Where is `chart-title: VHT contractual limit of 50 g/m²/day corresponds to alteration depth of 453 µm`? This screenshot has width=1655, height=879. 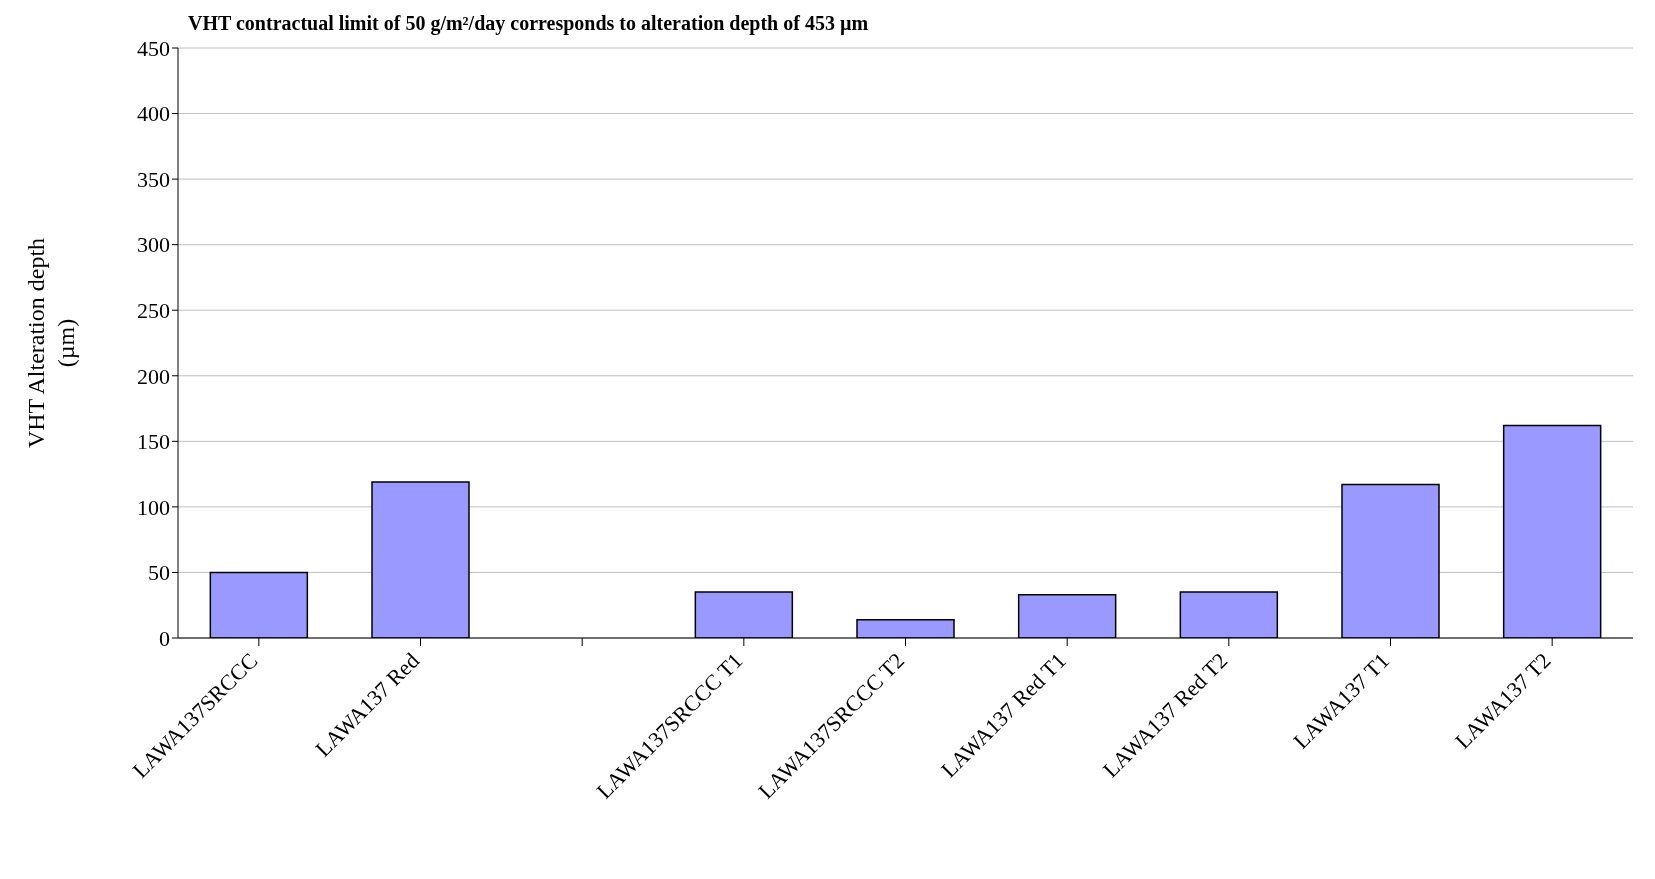
chart-title: VHT contractual limit of 50 g/m²/day corresponds to alteration depth of 453 µm is located at coordinates (529, 24).